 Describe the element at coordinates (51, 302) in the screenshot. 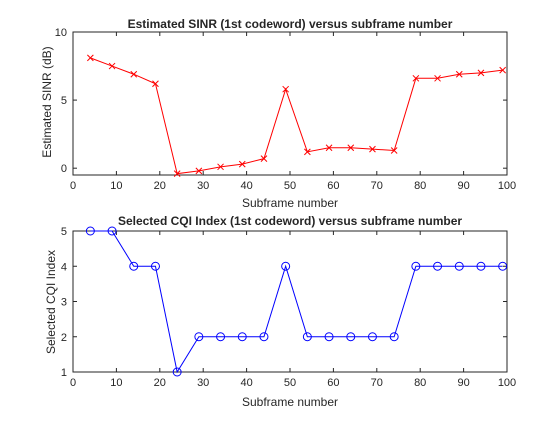

I see `cqi-plot-ylabel: Selected CQI Index` at that location.